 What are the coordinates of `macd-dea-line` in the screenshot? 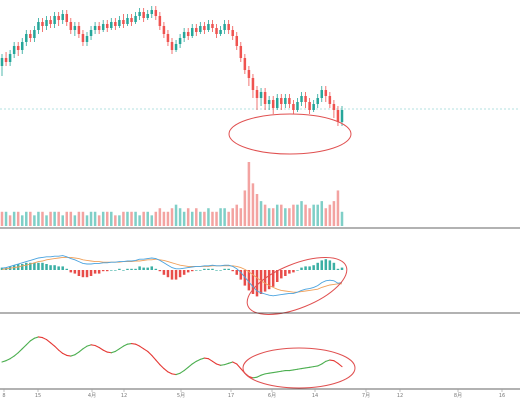 It's located at (171, 274).